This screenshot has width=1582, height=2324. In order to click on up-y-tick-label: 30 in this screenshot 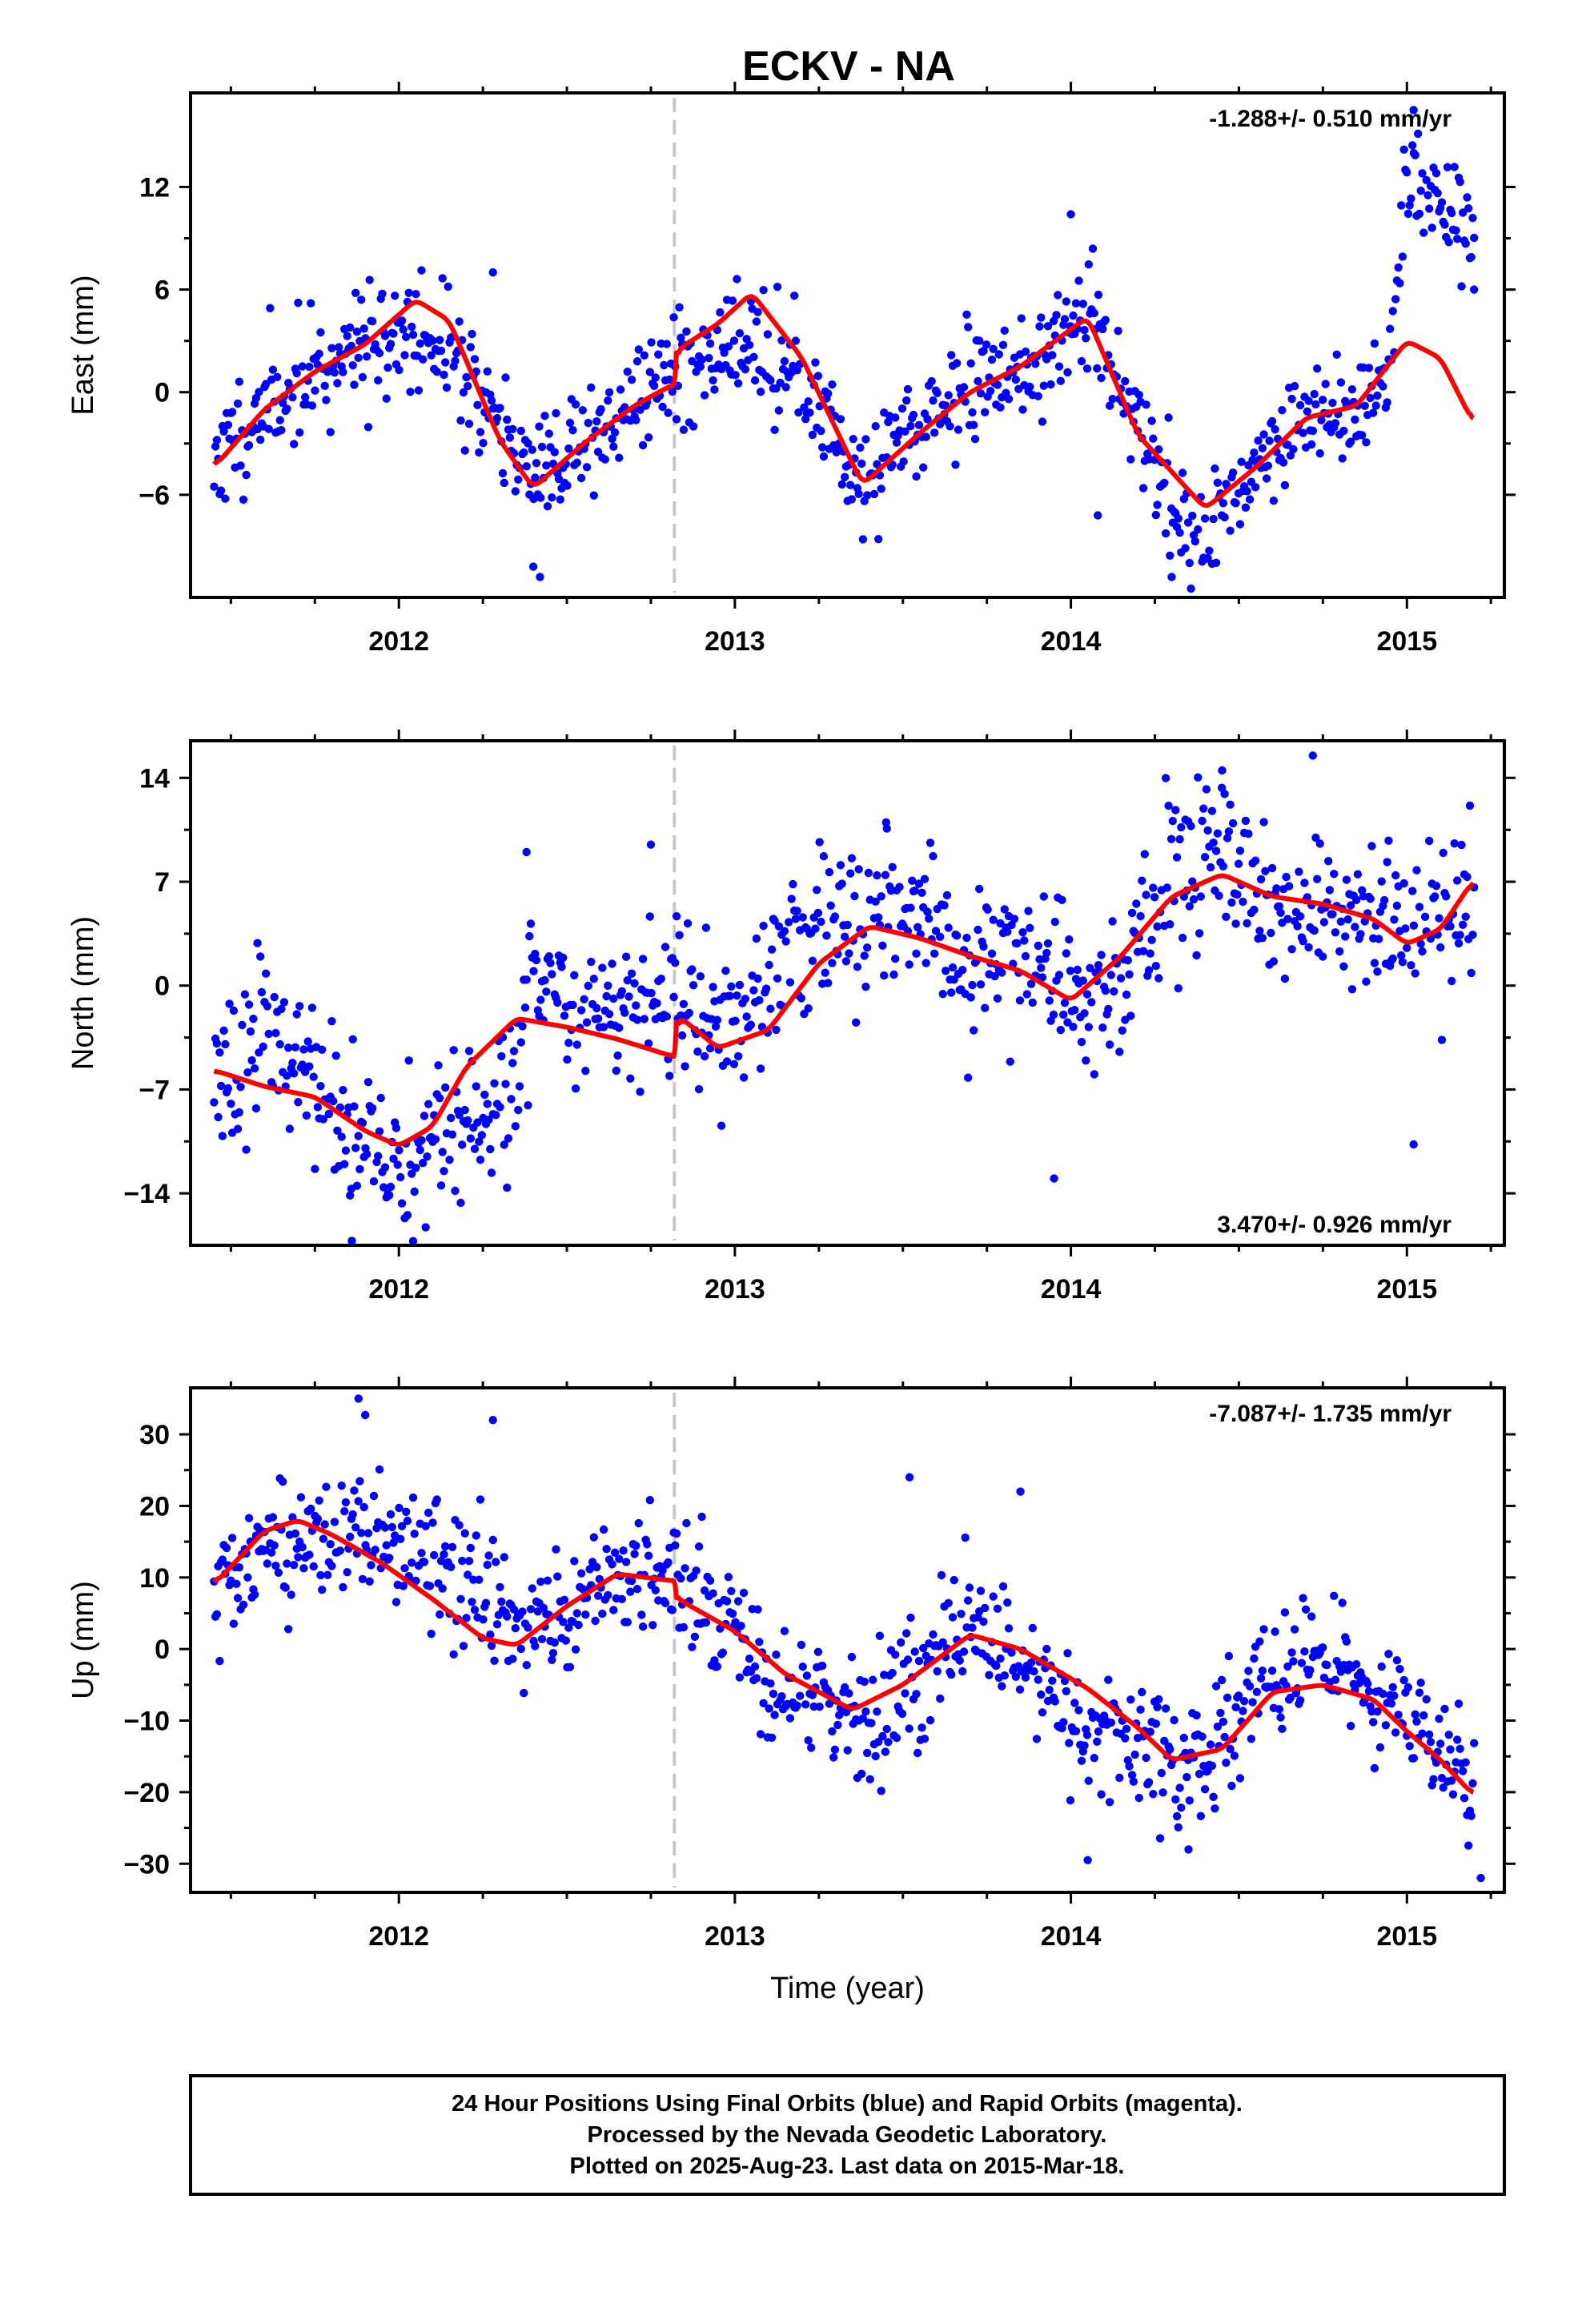, I will do `click(154, 1435)`.